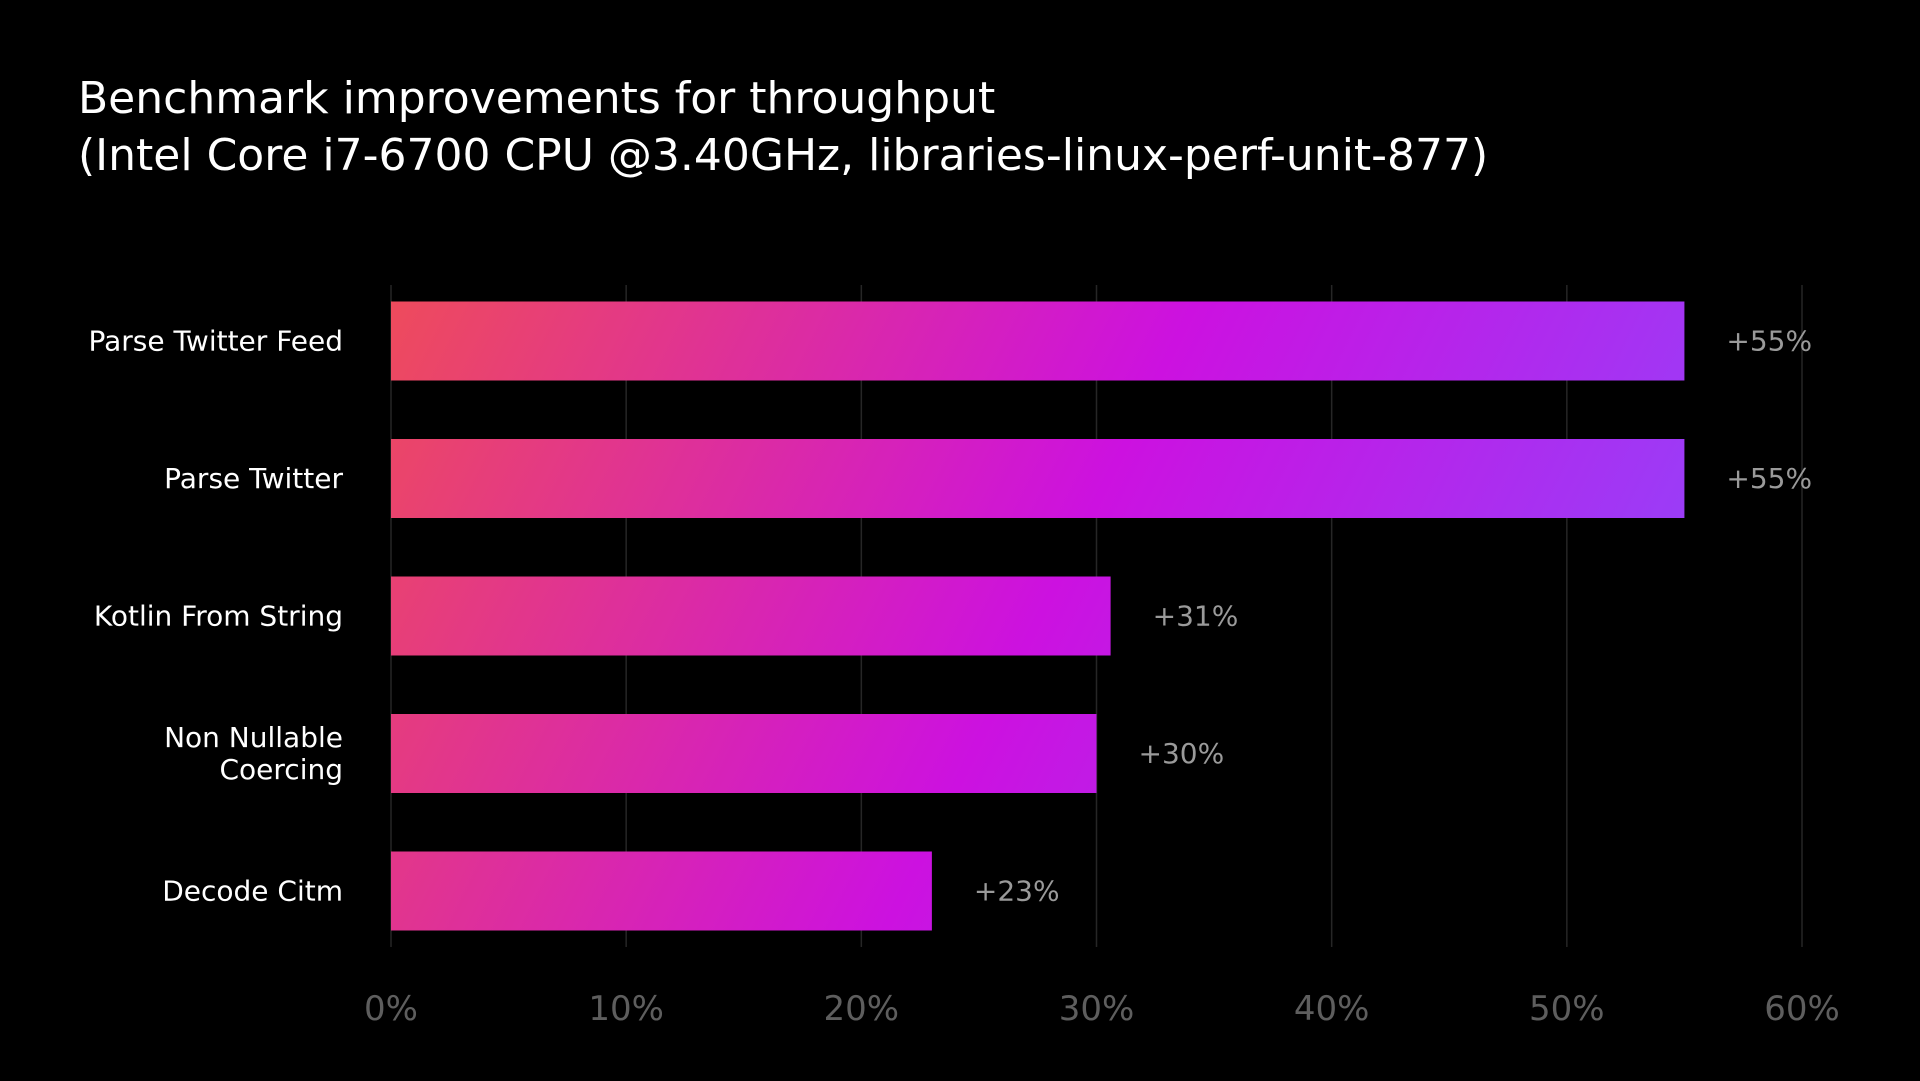 This screenshot has width=1920, height=1081. What do you see at coordinates (862, 1009) in the screenshot?
I see `x-tick-label: 20%` at bounding box center [862, 1009].